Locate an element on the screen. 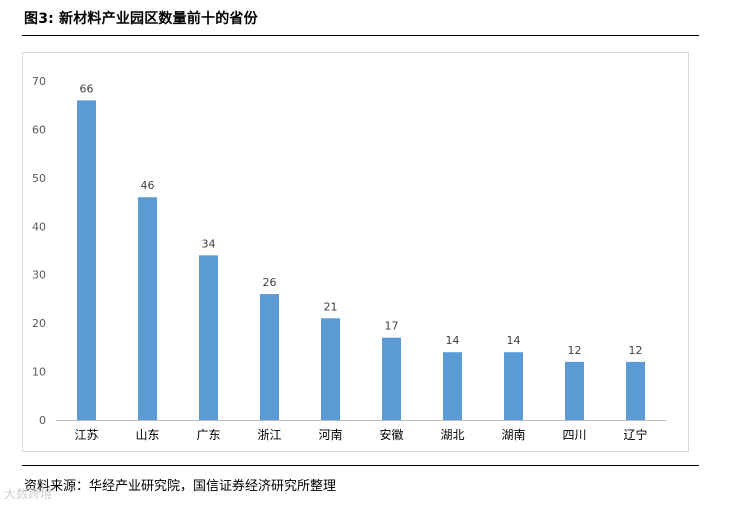  top-rule is located at coordinates (360, 35).